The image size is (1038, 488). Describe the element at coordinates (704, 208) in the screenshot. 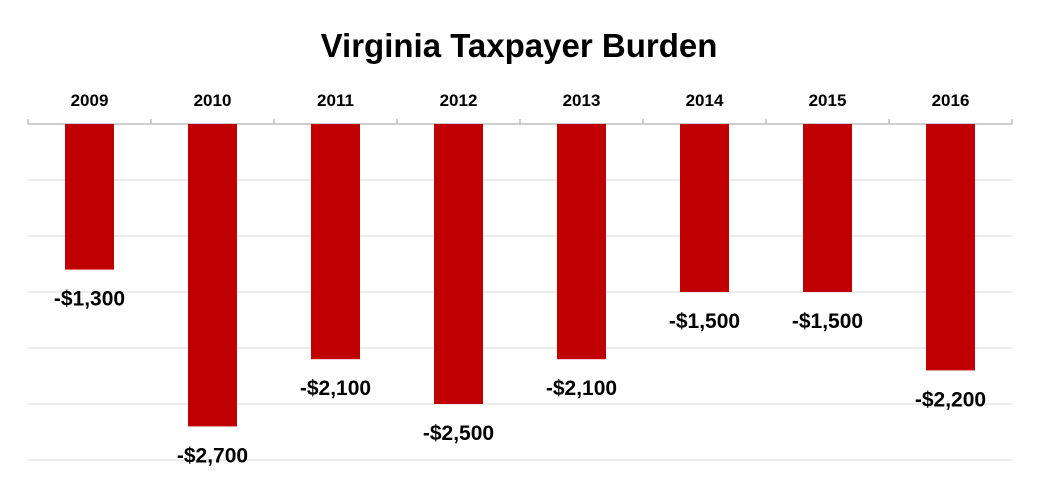

I see `bar-2014` at that location.